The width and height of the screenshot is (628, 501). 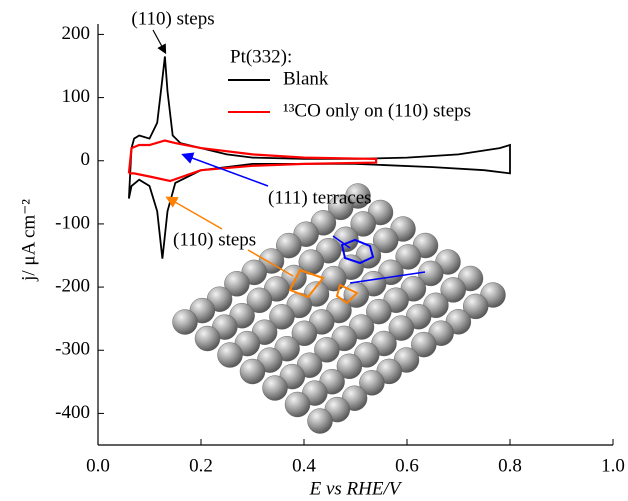 What do you see at coordinates (28, 240) in the screenshot?
I see `y-axis-label: j/ μA cm⁻²` at bounding box center [28, 240].